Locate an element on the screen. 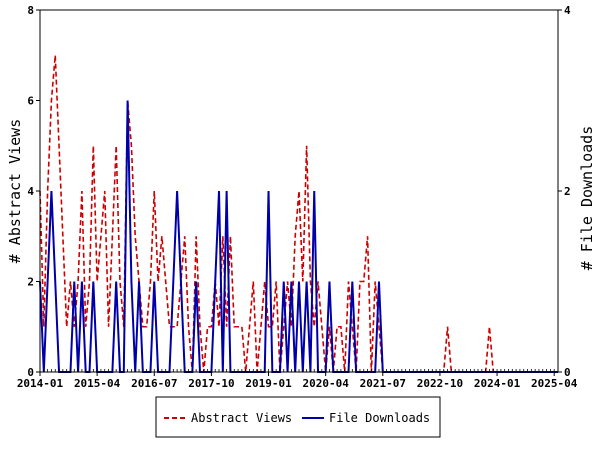 This screenshot has height=450, width=600. y-left-tick-label: 2 is located at coordinates (30, 282).